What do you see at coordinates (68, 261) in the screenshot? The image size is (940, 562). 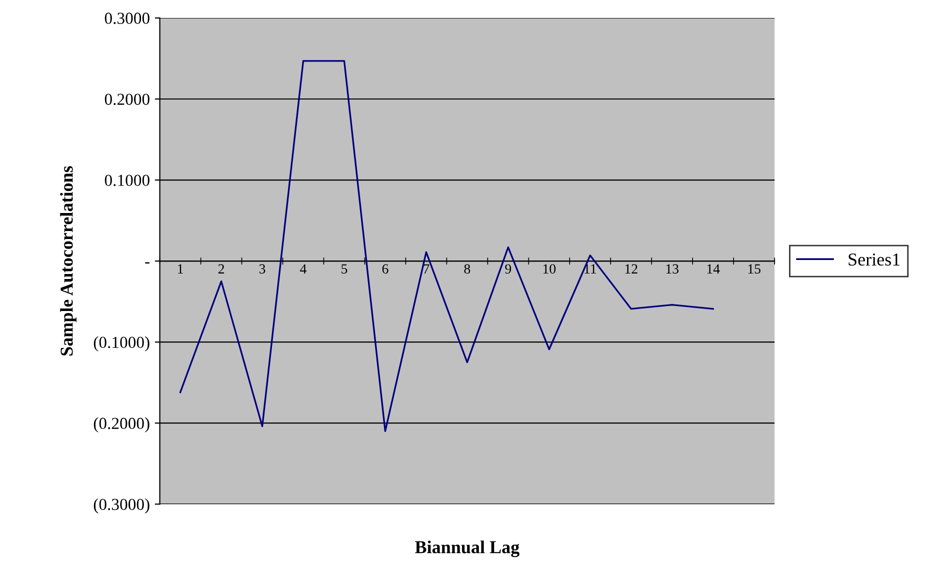 I see `y-axis-title: Sample Autocorrelations` at bounding box center [68, 261].